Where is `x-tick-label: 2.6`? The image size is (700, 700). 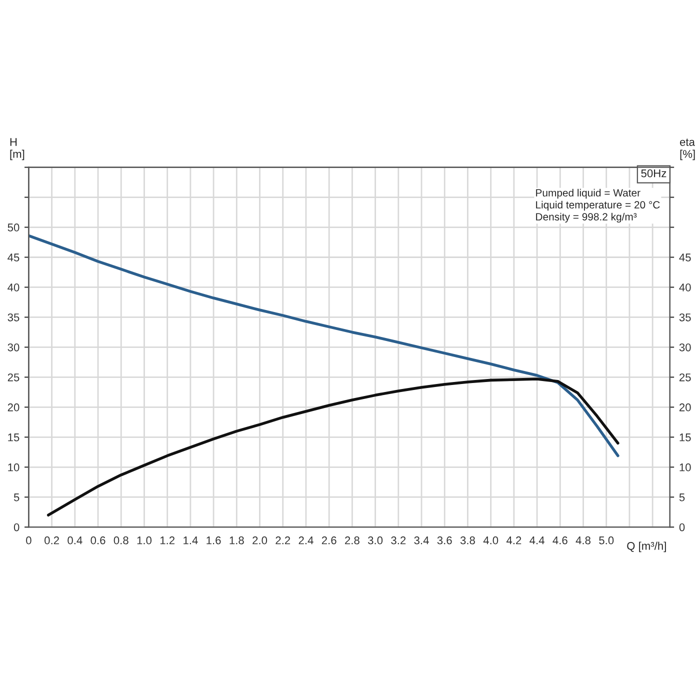
x-tick-label: 2.6 is located at coordinates (329, 540).